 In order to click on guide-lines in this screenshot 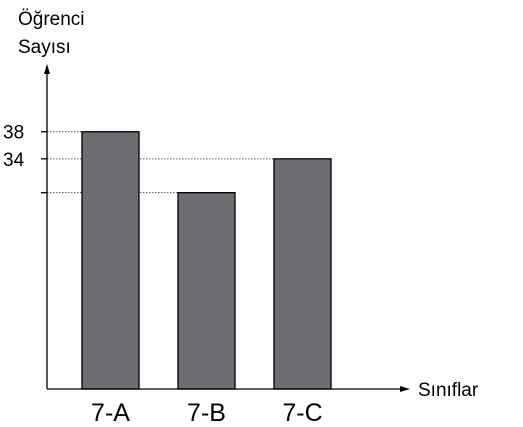, I will do `click(160, 162)`.